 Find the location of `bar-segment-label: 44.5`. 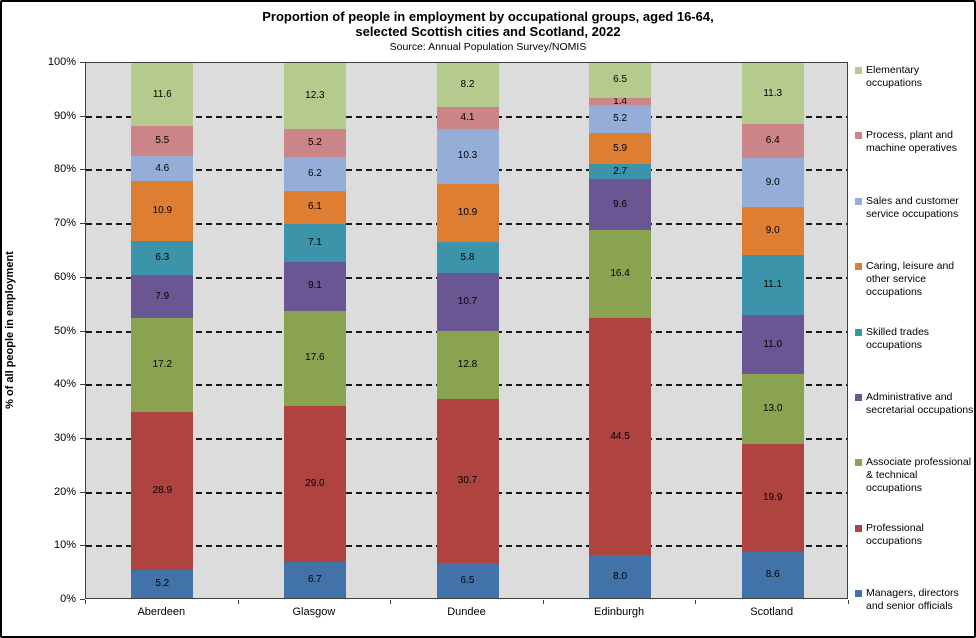

bar-segment-label: 44.5 is located at coordinates (620, 436).